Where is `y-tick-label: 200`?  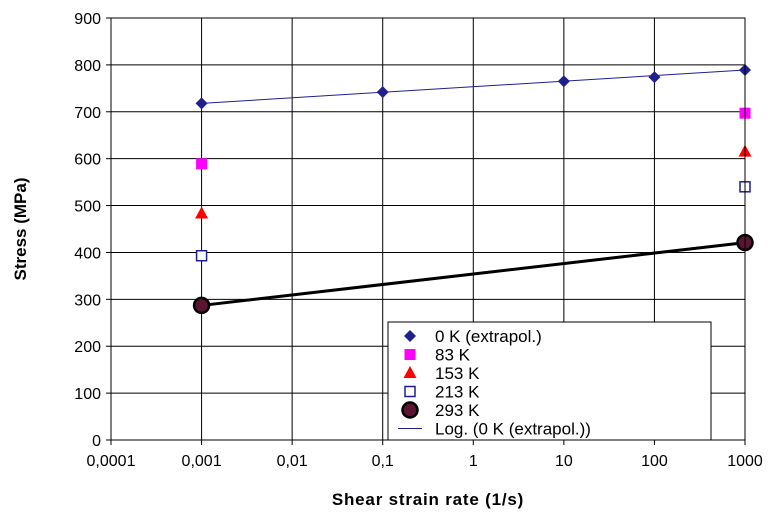
y-tick-label: 200 is located at coordinates (87, 347).